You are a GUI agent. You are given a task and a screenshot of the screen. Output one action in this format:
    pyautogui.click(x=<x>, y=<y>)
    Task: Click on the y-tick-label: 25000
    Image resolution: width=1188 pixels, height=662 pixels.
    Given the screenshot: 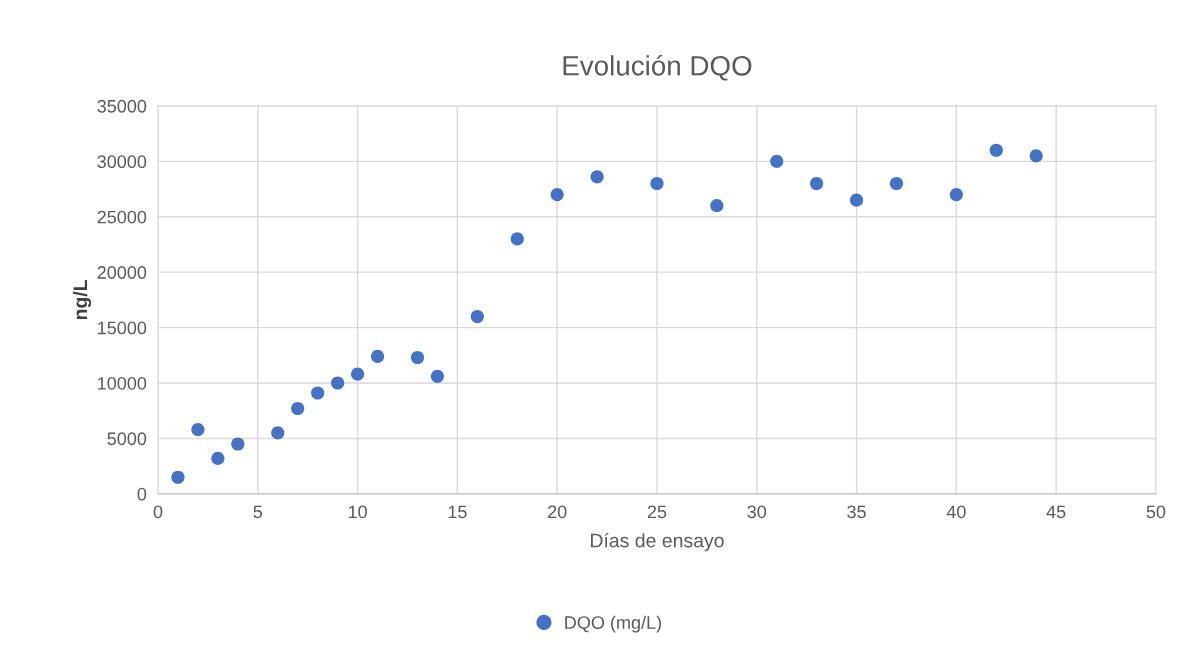 What is the action you would take?
    pyautogui.click(x=122, y=217)
    